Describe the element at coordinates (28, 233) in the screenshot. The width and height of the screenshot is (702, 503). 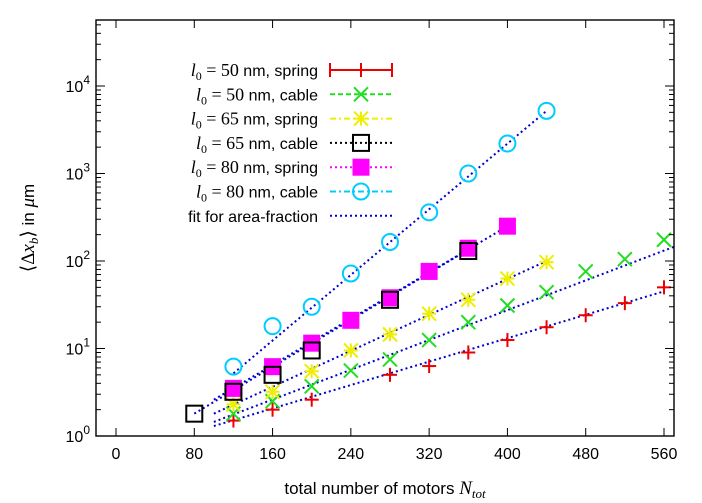
I see `y-axis-title-close: ⟩` at that location.